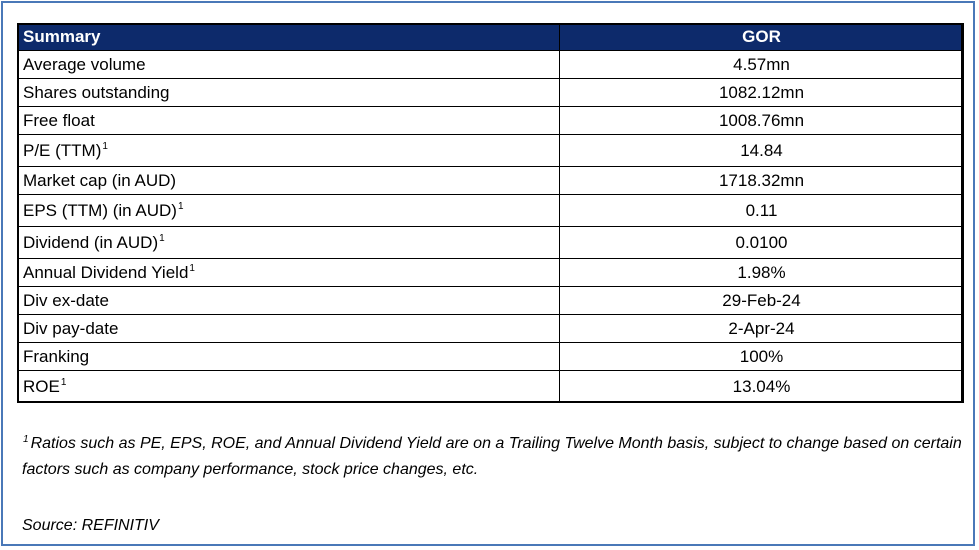 The width and height of the screenshot is (979, 550). Describe the element at coordinates (288, 328) in the screenshot. I see `row-label: Div pay-date` at that location.